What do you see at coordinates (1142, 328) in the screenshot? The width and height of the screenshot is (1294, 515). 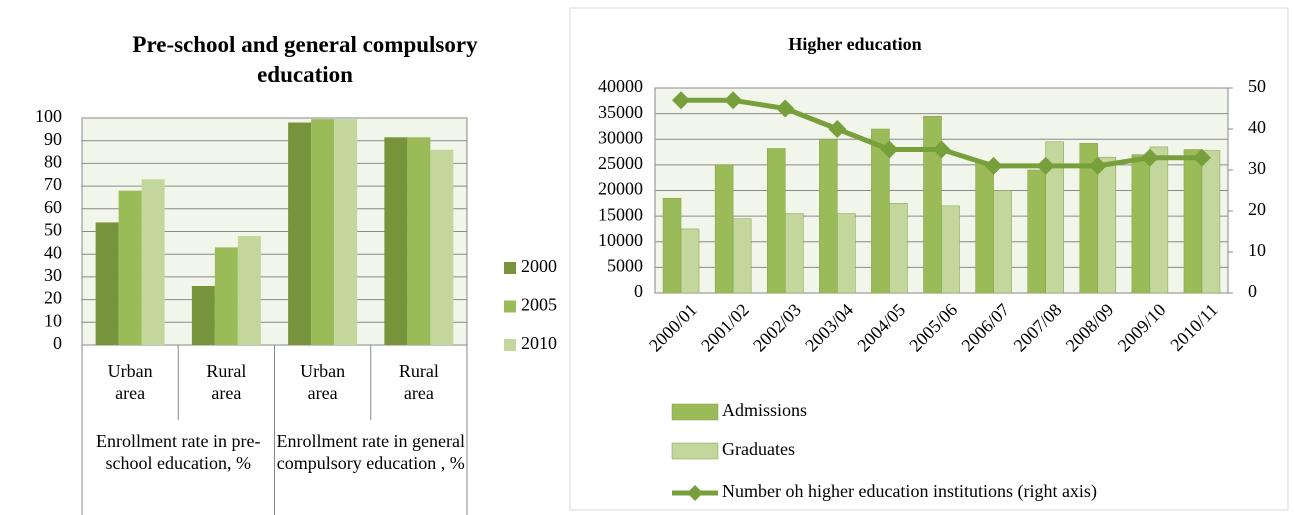 I see `x-tick-label: 2009/10` at bounding box center [1142, 328].